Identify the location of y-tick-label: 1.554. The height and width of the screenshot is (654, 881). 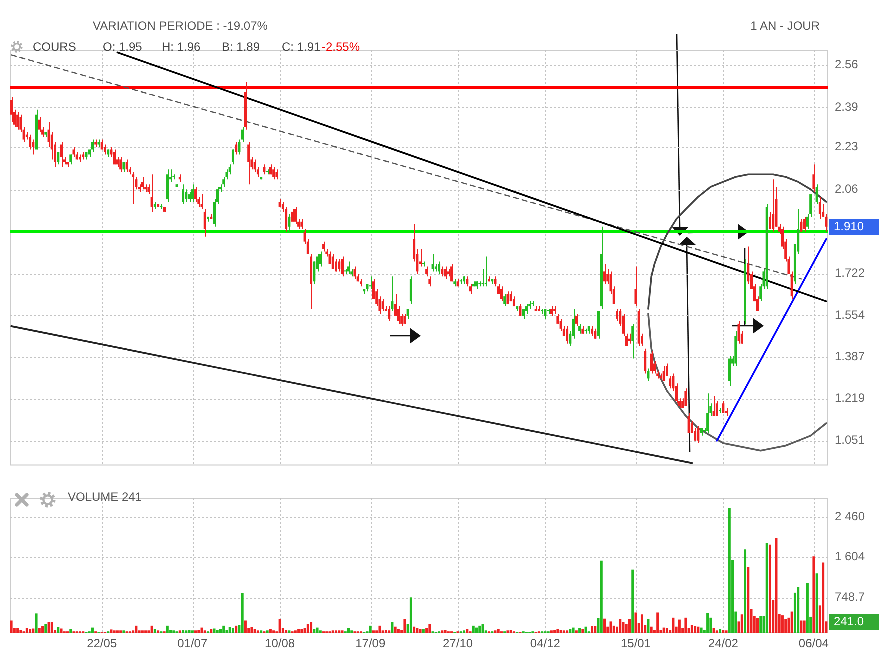
(850, 315).